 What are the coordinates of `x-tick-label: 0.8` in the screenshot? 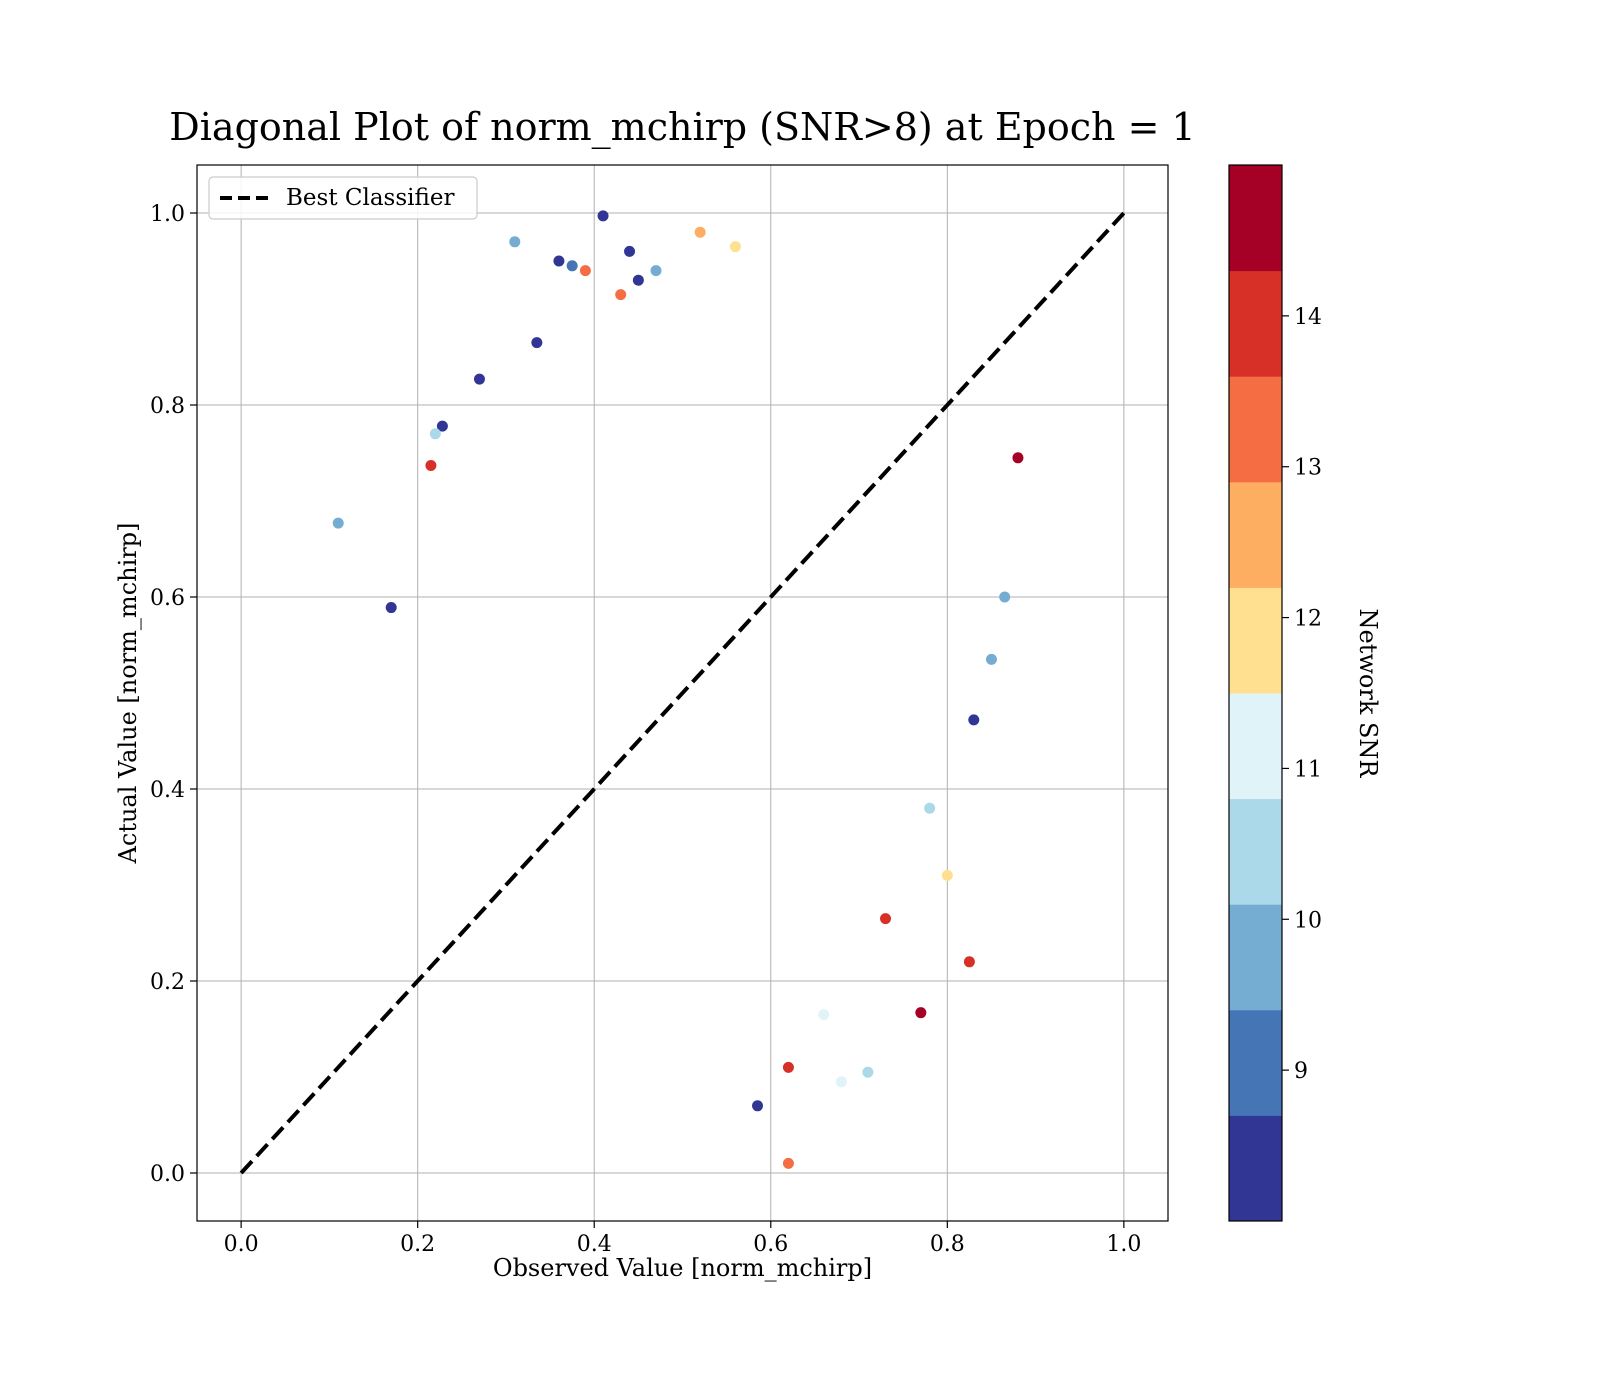 It's located at (947, 1244).